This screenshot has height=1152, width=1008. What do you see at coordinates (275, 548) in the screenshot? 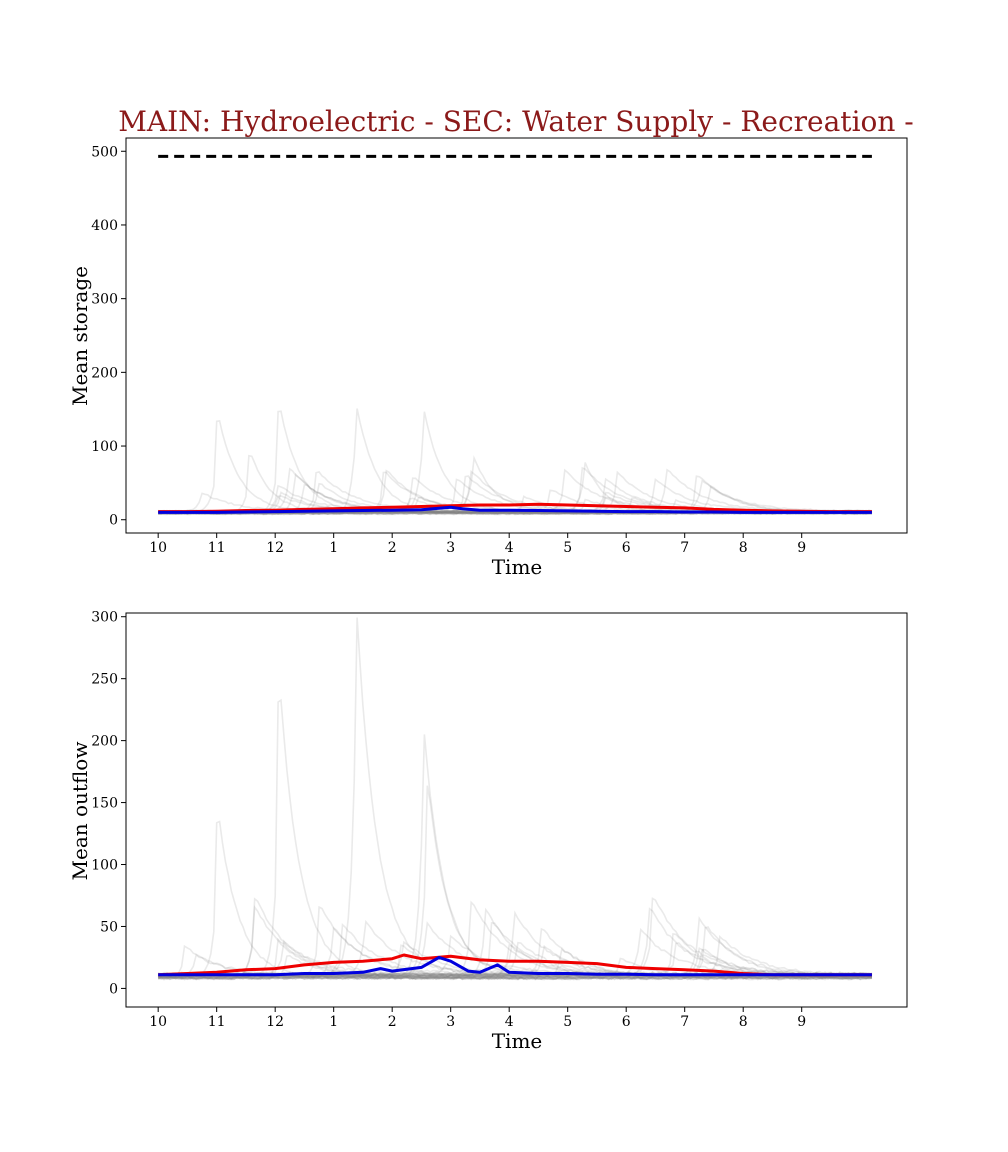
I see `storage-x-tick-label: 12` at bounding box center [275, 548].